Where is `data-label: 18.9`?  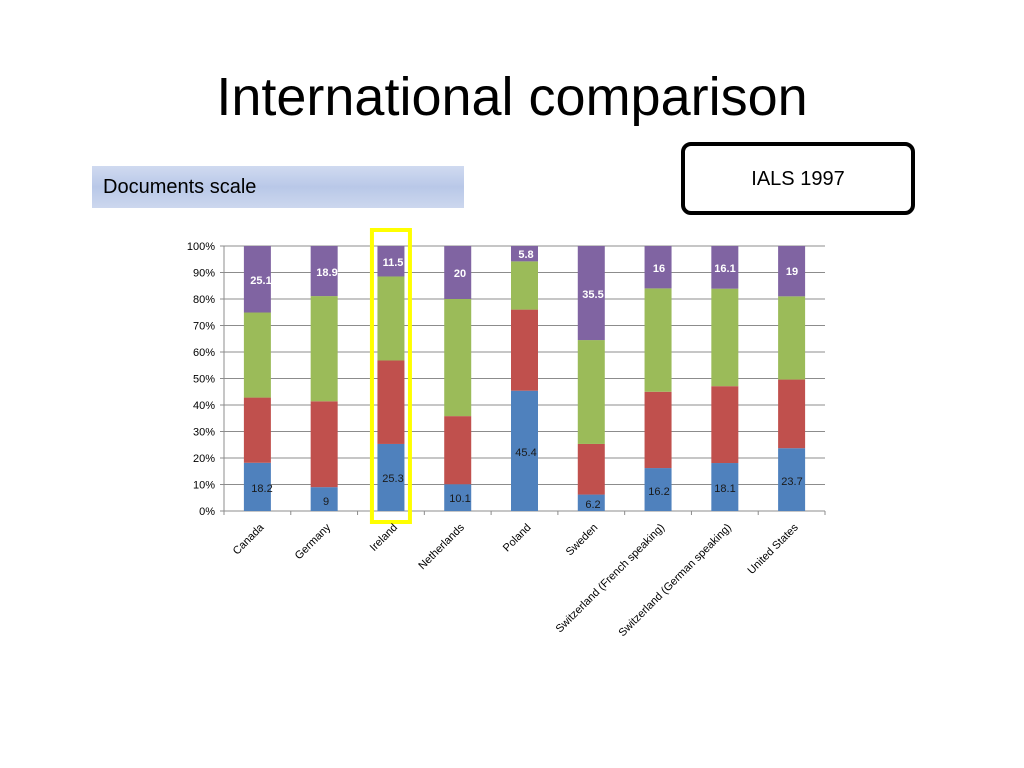 data-label: 18.9 is located at coordinates (326, 273).